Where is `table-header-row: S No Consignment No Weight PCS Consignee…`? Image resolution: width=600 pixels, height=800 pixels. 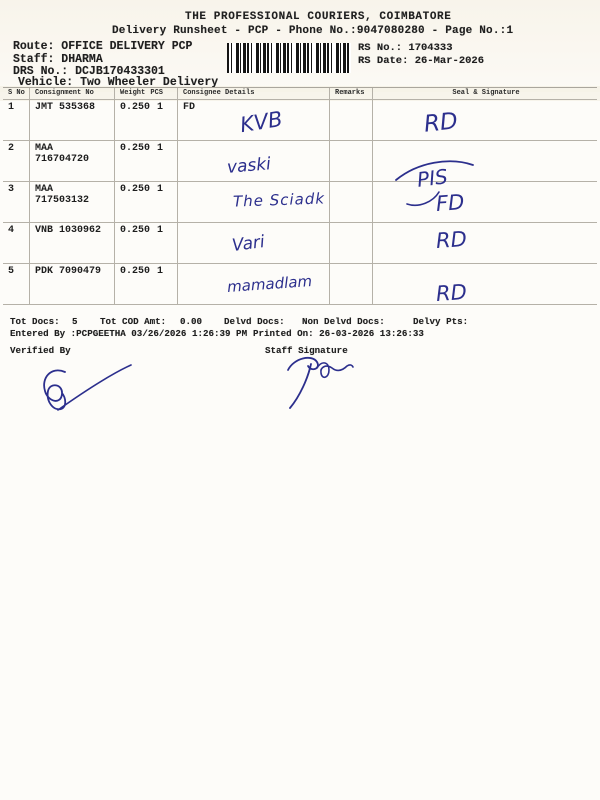 table-header-row: S No Consignment No Weight PCS Consignee… is located at coordinates (300, 94).